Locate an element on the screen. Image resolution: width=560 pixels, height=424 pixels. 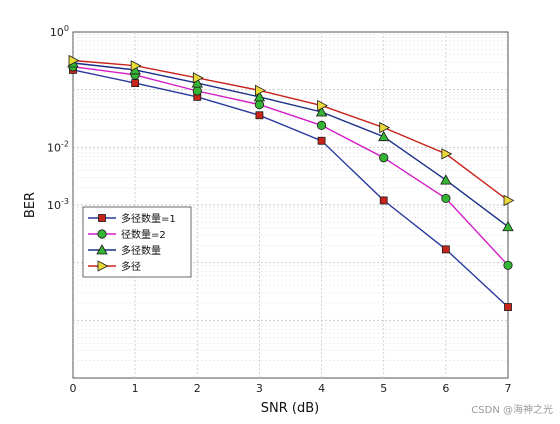
x-tick-label: 5 is located at coordinates (383, 388).